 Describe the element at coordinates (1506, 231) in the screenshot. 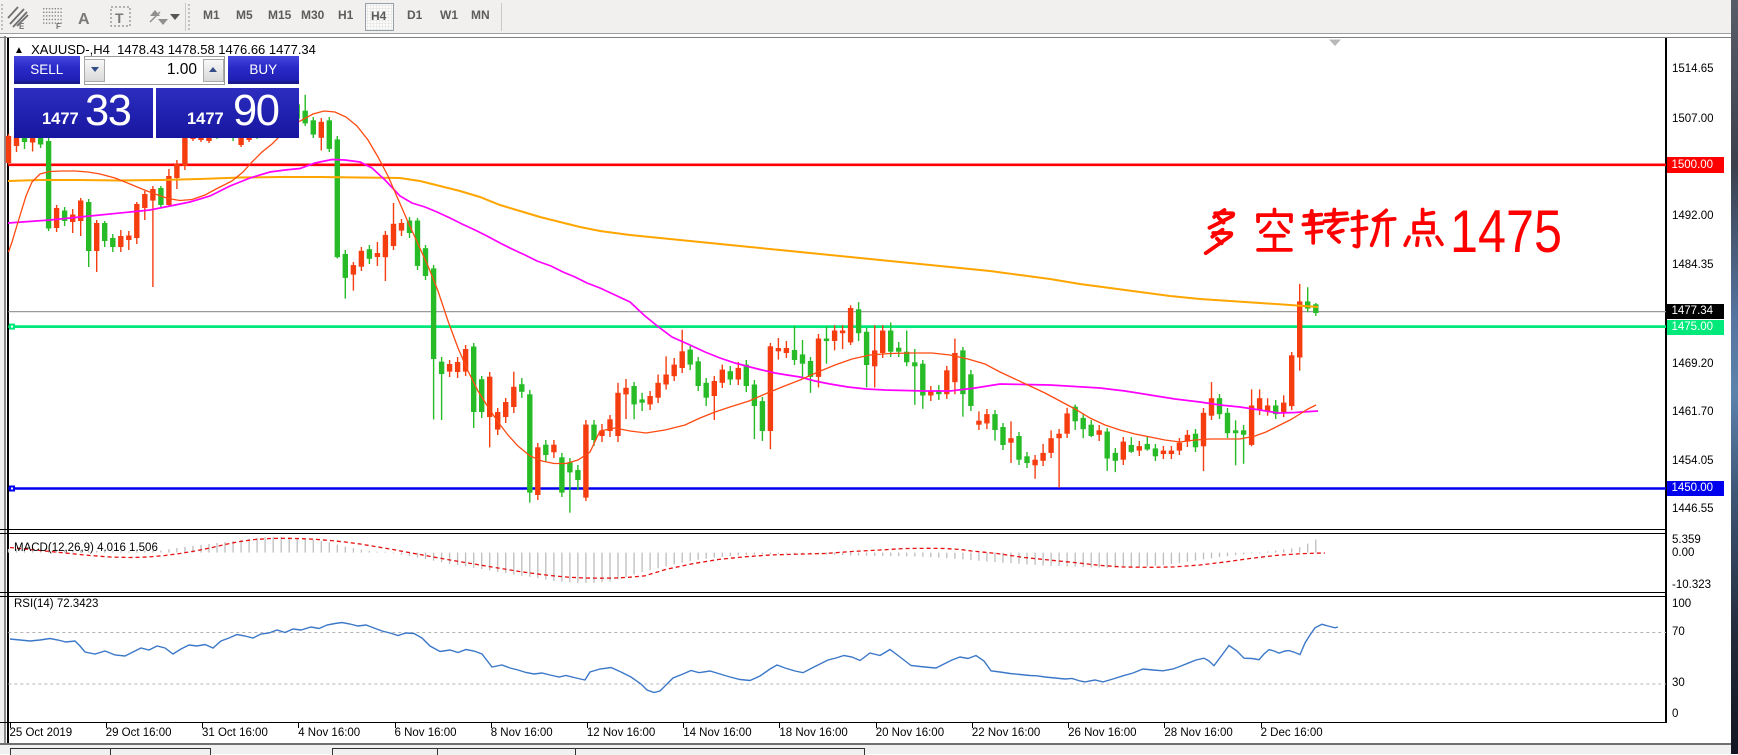

I see `svg-text: 1475` at that location.